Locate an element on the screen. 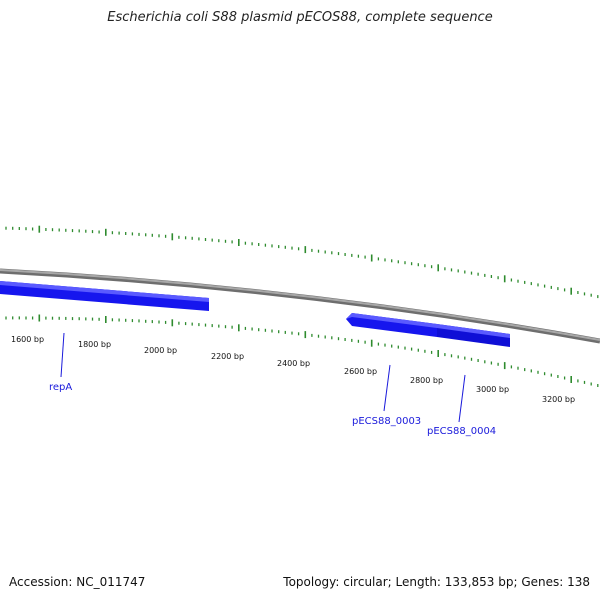 The image size is (600, 600). leader-repA is located at coordinates (62, 355).